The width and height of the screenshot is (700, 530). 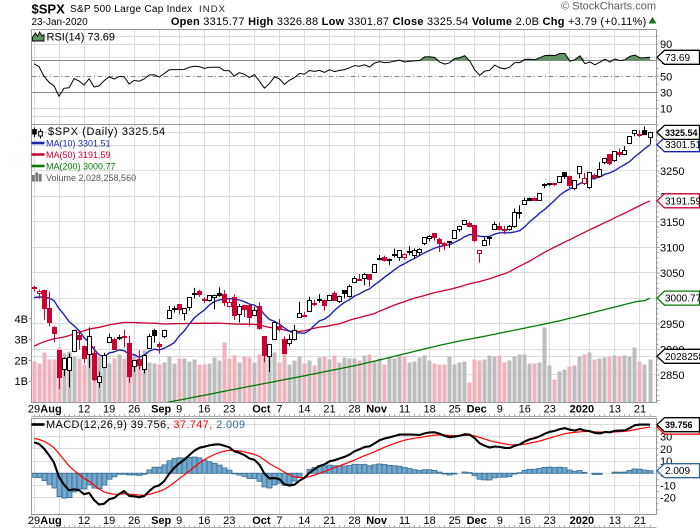 What do you see at coordinates (107, 132) in the screenshot?
I see `svg-text: $SPX (Daily) 3325.54` at bounding box center [107, 132].